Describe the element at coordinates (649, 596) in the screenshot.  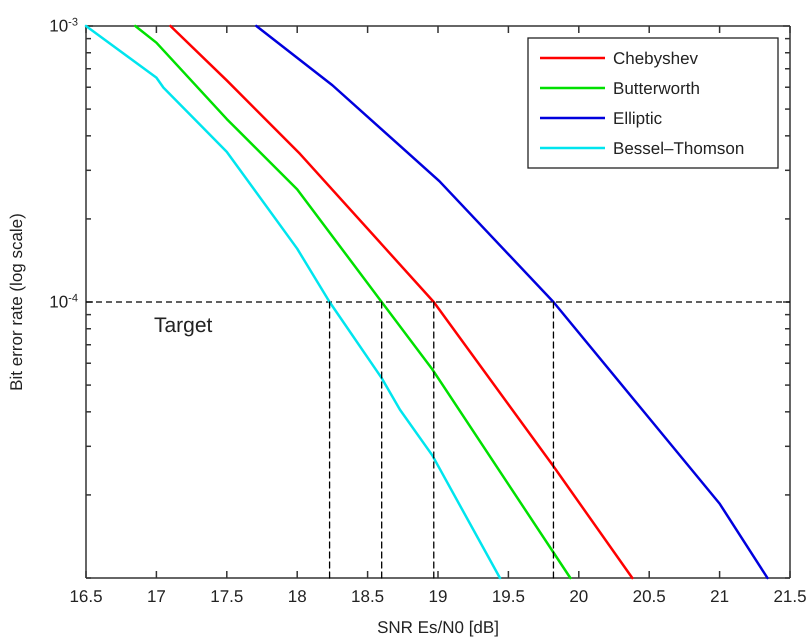
I see `x-tick-label: 20.5` at that location.